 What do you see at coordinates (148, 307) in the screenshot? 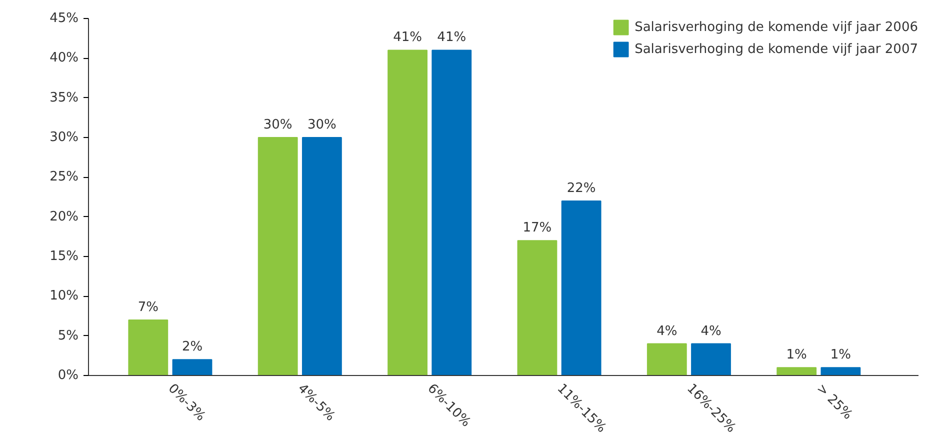
I see `data-label: 7%` at bounding box center [148, 307].